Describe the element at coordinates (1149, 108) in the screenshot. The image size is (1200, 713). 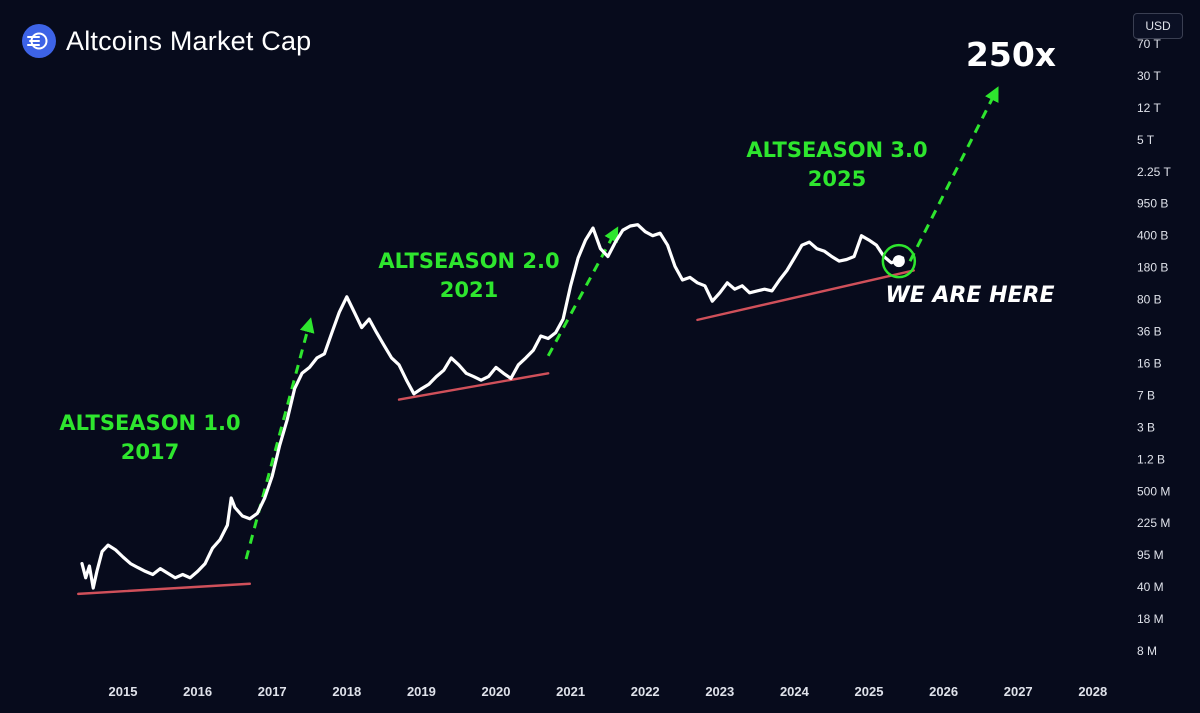
I see `y-tick-label: 12 T` at that location.